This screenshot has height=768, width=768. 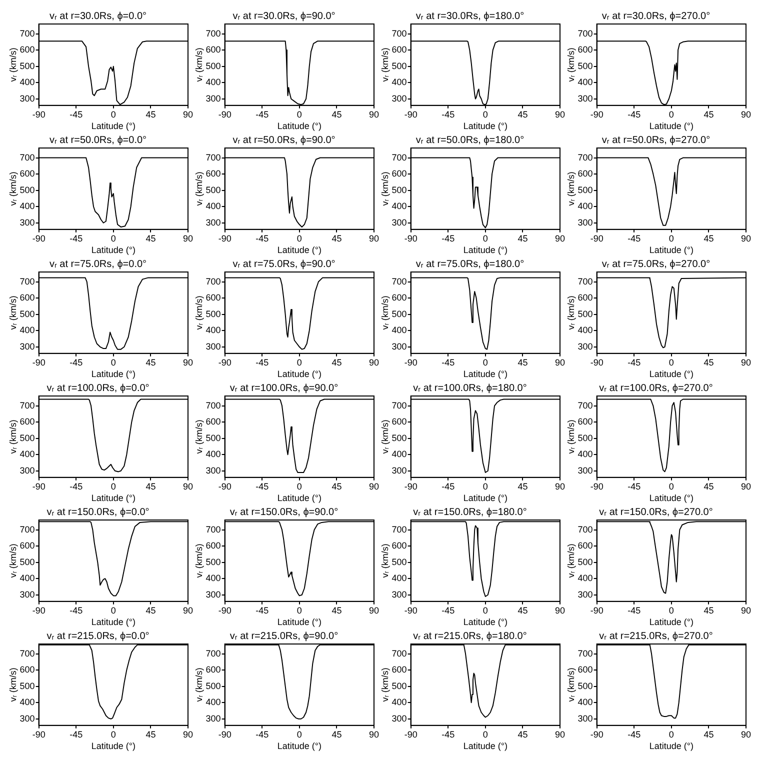 What do you see at coordinates (470, 388) in the screenshot?
I see `chart-title: vᵣ at r=100.0Rs, ϕ=180.0°` at bounding box center [470, 388].